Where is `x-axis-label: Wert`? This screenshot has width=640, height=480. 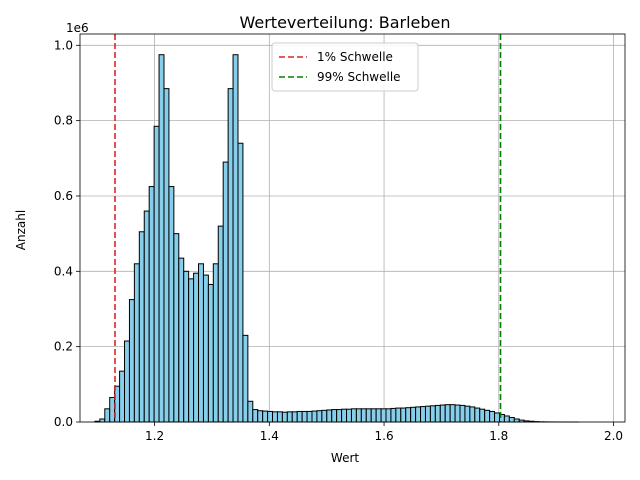
x-axis-label: Wert is located at coordinates (345, 458).